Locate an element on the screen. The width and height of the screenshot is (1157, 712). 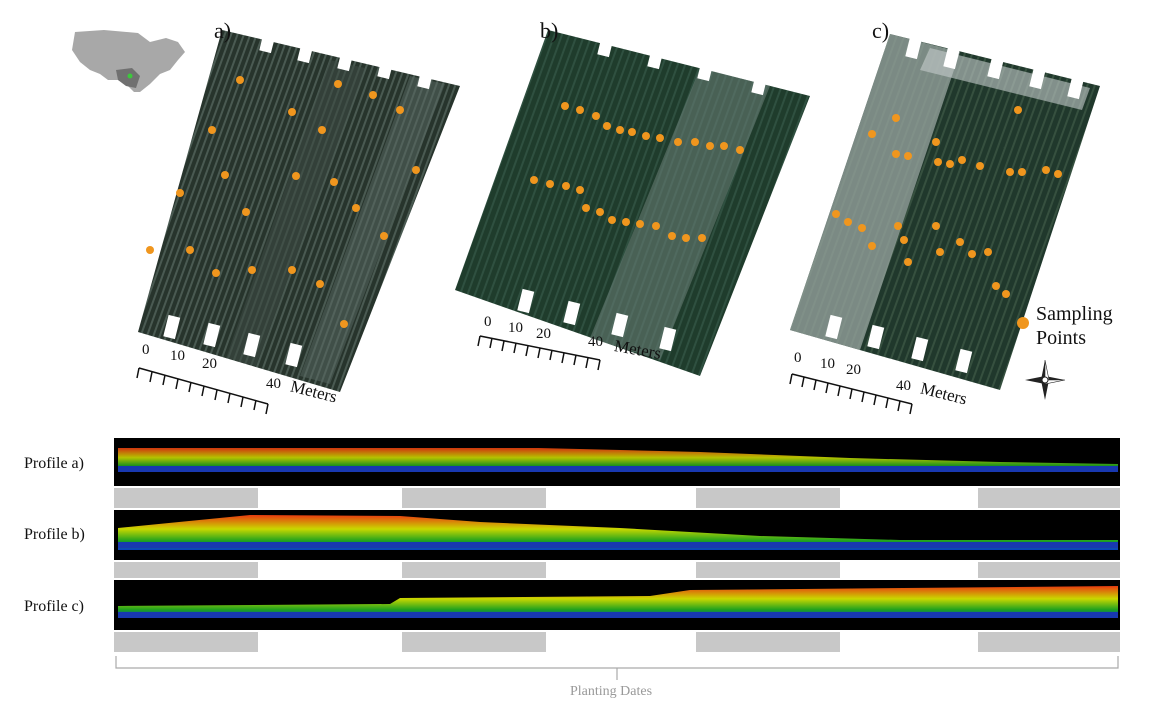
planting-dates-label: Planting Dates is located at coordinates (611, 691).